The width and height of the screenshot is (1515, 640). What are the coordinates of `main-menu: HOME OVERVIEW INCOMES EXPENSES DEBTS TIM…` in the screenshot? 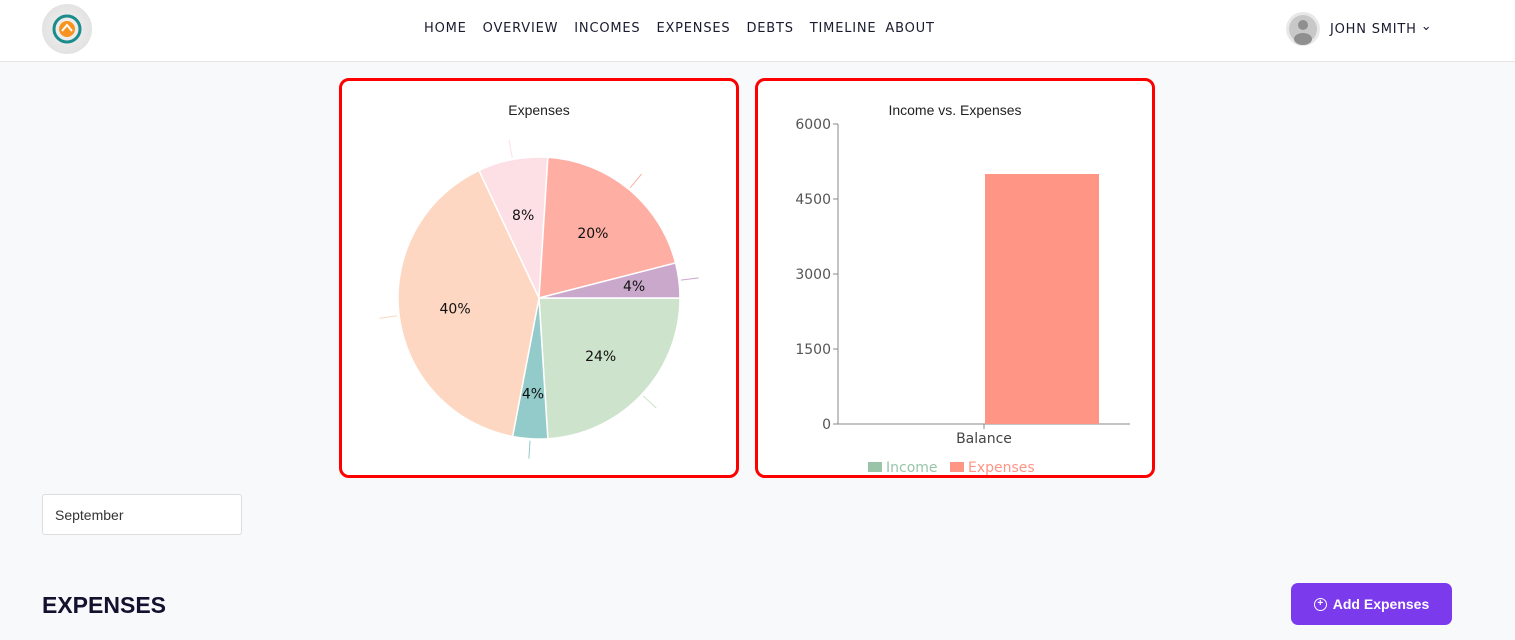 It's located at (679, 28).